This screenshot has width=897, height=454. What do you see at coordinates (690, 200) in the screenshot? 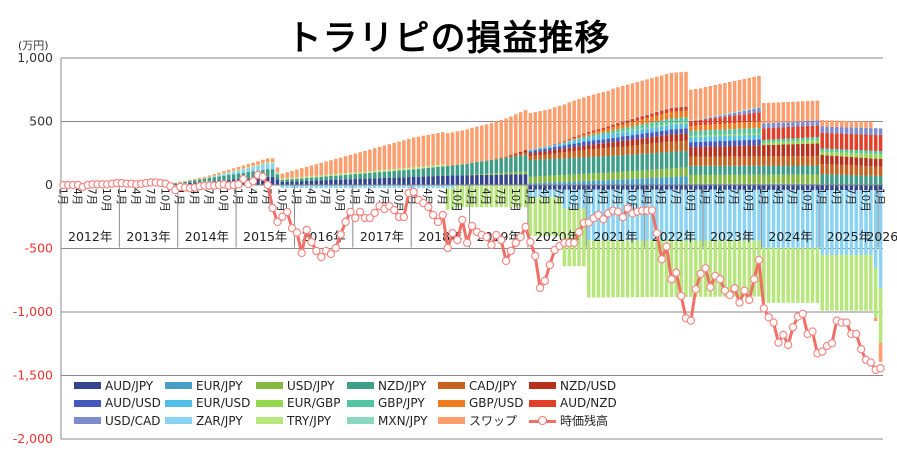
I see `x-month-label: 10月` at bounding box center [690, 200].